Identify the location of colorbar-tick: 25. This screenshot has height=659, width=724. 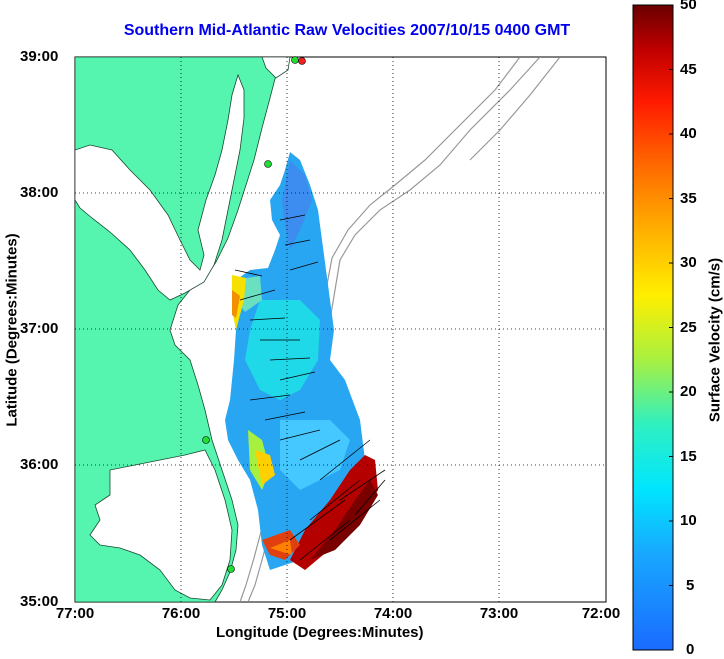
(688, 327).